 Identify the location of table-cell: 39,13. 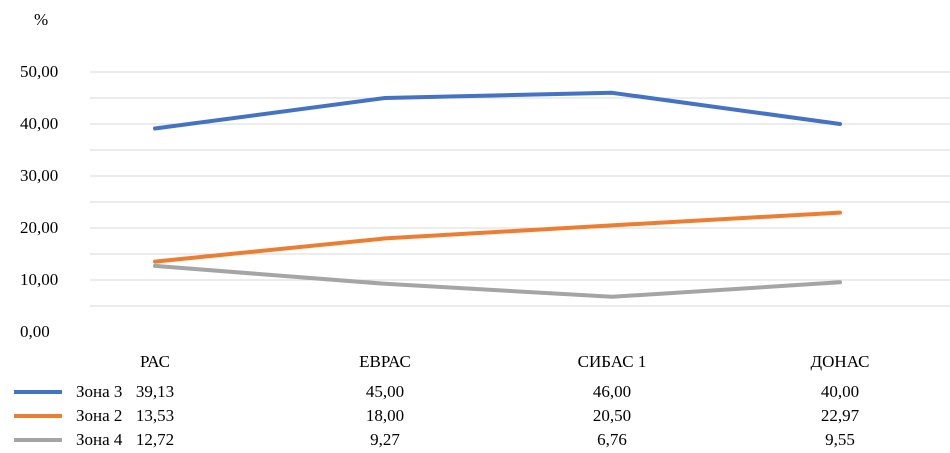
(155, 391).